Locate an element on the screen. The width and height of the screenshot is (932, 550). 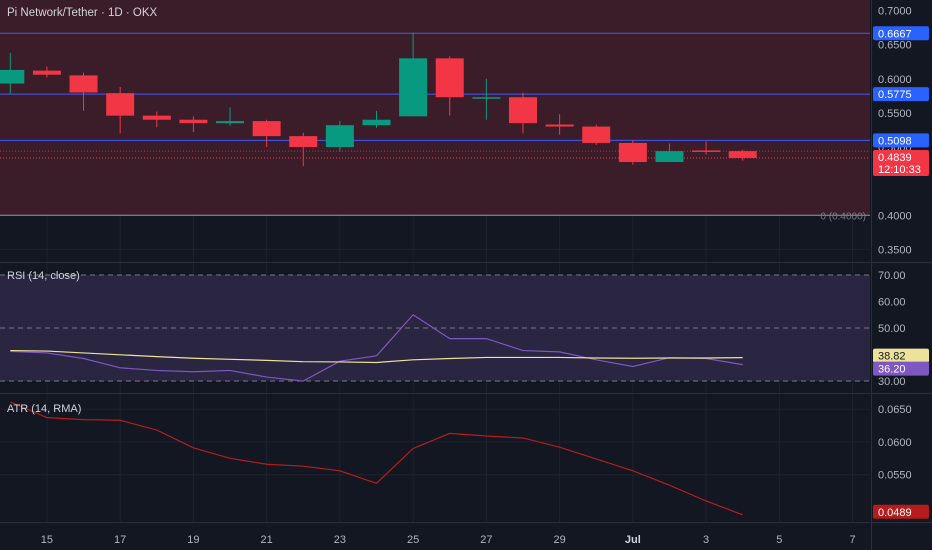
rsi-line is located at coordinates (376, 347).